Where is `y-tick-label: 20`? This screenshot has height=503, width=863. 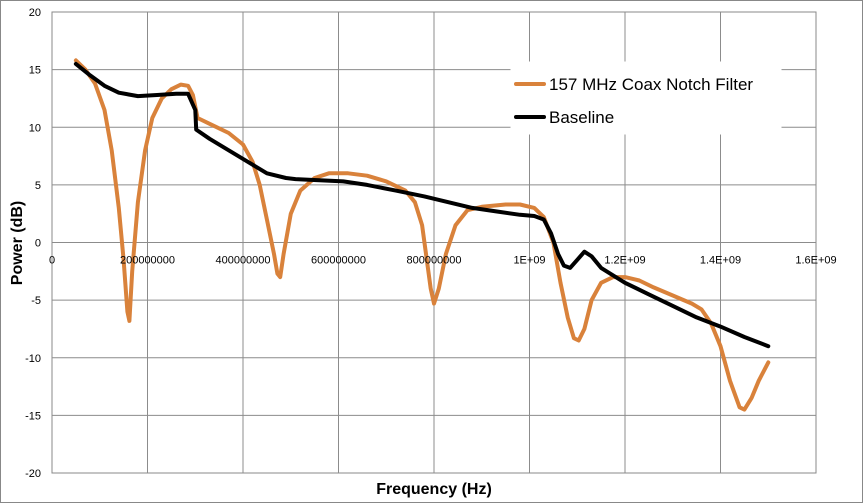 y-tick-label: 20 is located at coordinates (35, 13).